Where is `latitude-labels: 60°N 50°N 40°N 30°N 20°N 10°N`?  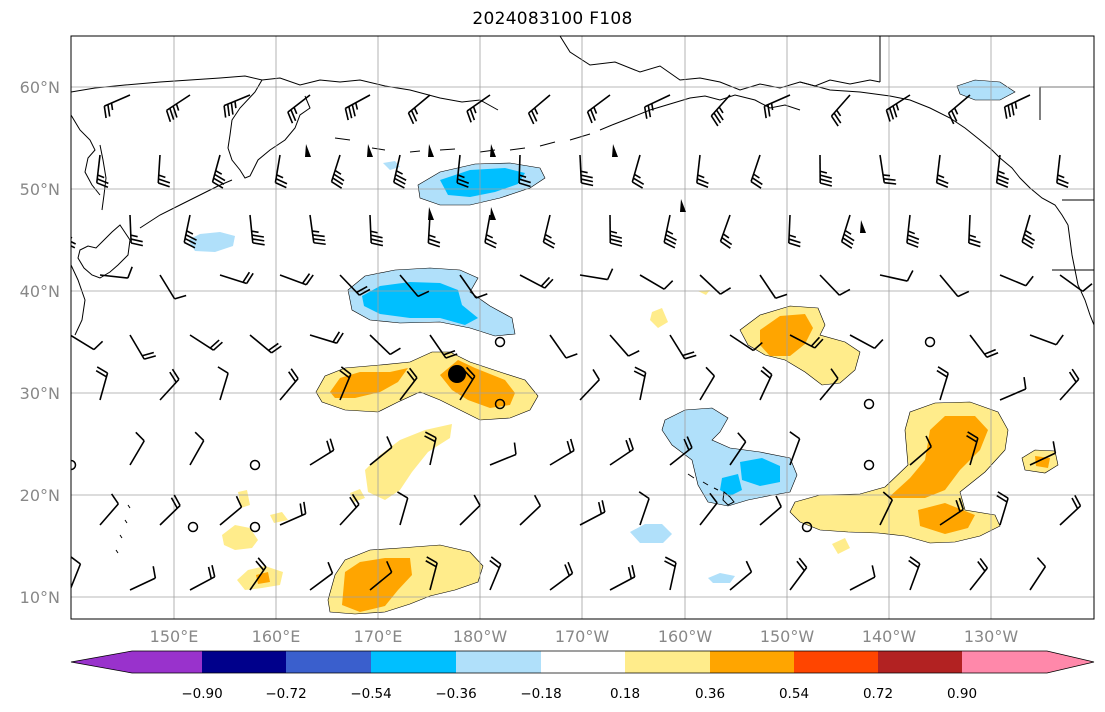 latitude-labels: 60°N 50°N 40°N 30°N 20°N 10°N is located at coordinates (40, 342).